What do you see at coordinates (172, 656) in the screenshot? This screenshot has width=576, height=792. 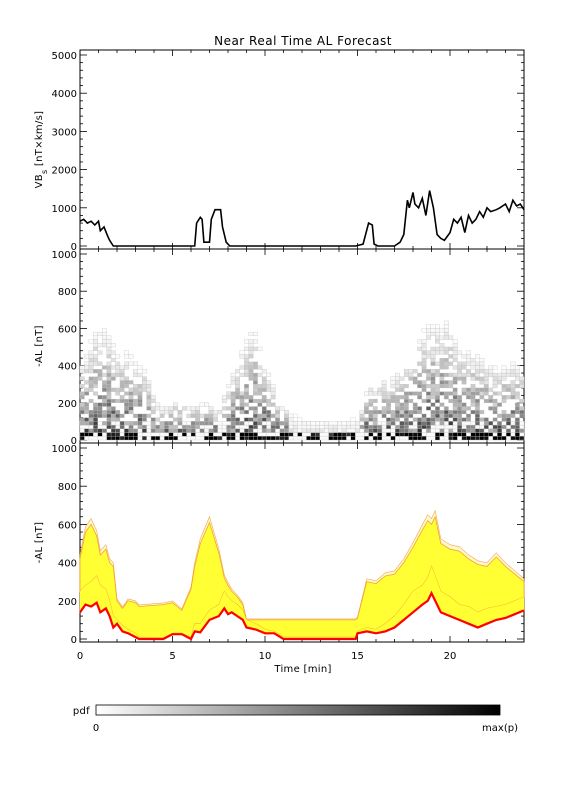 I see `x-tick-label: 5` at bounding box center [172, 656].